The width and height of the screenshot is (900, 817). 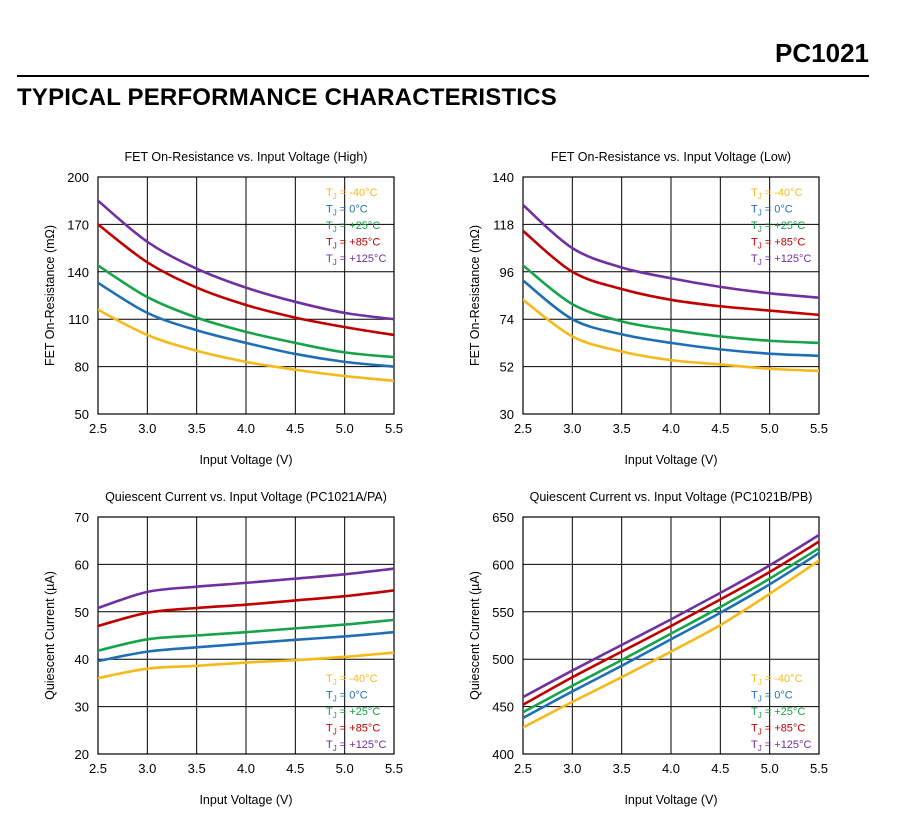 I want to click on header-rule, so click(x=443, y=76).